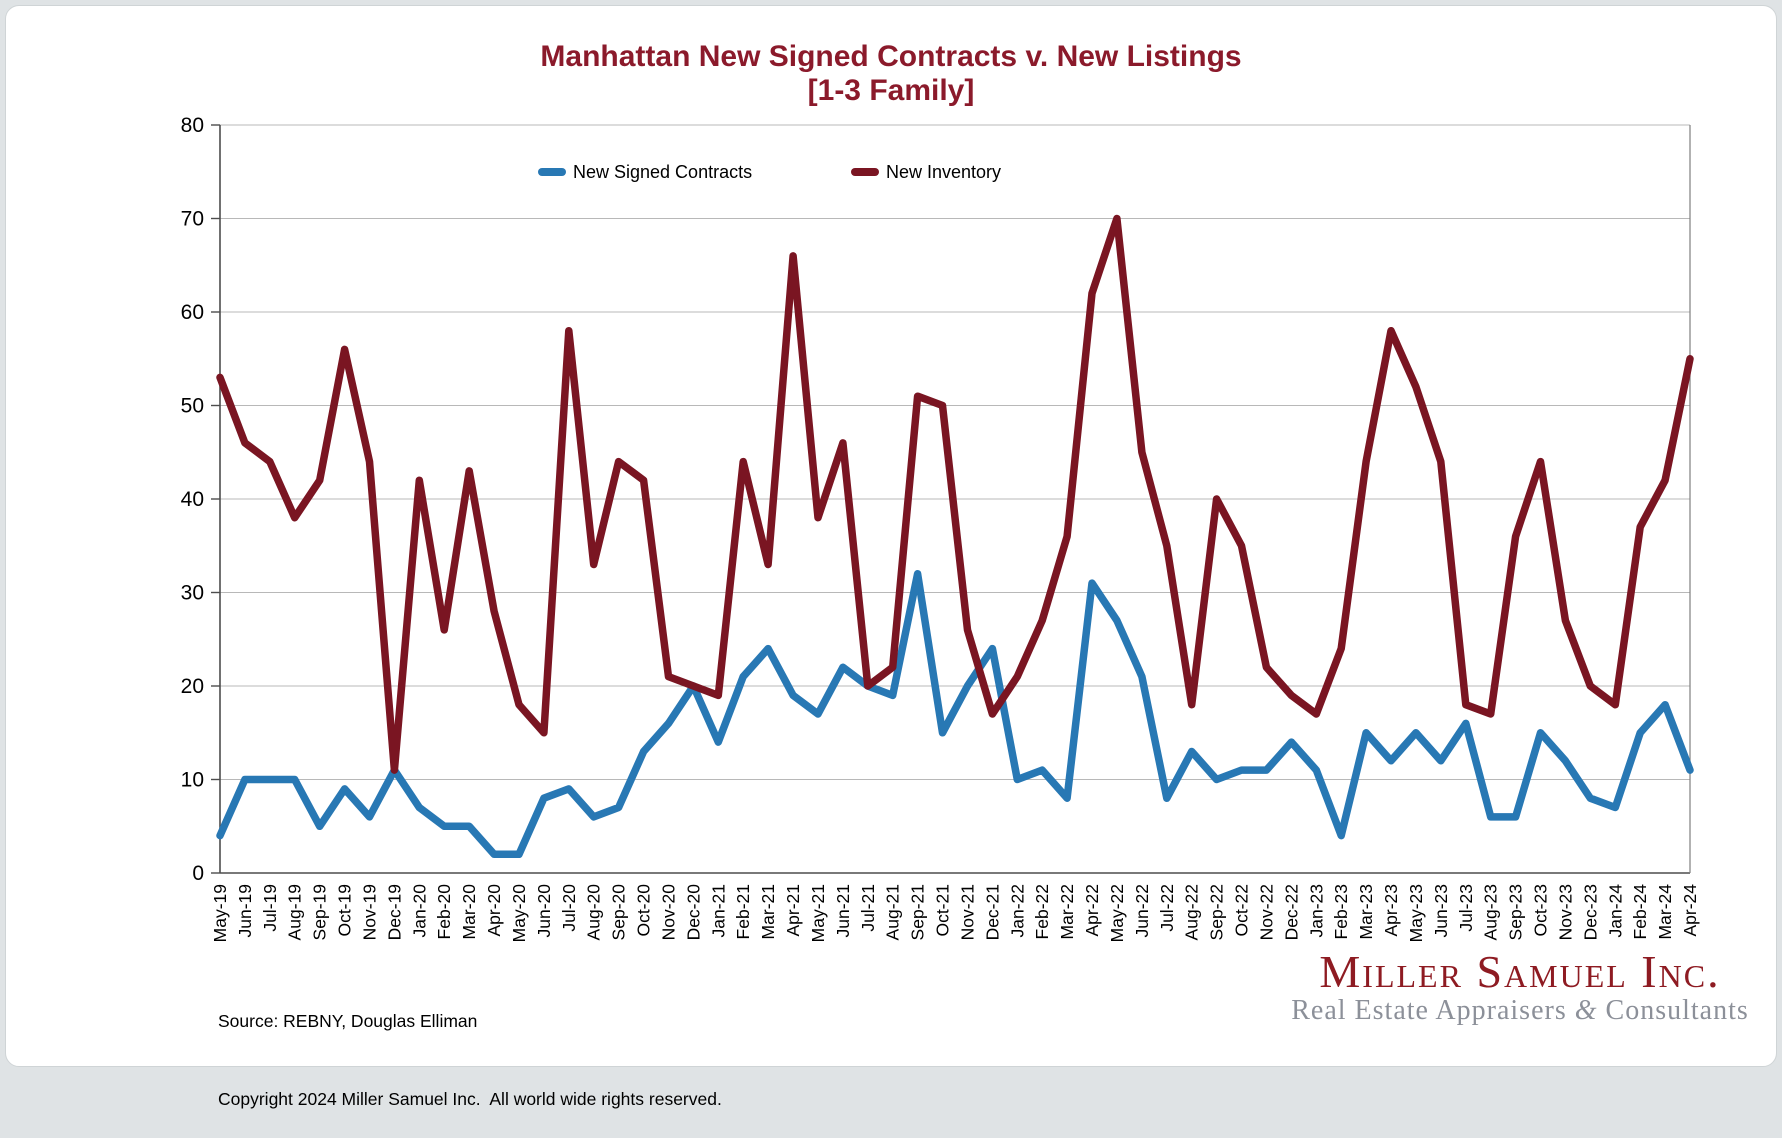  Describe the element at coordinates (444, 912) in the screenshot. I see `x-tick-label: Feb-20` at that location.